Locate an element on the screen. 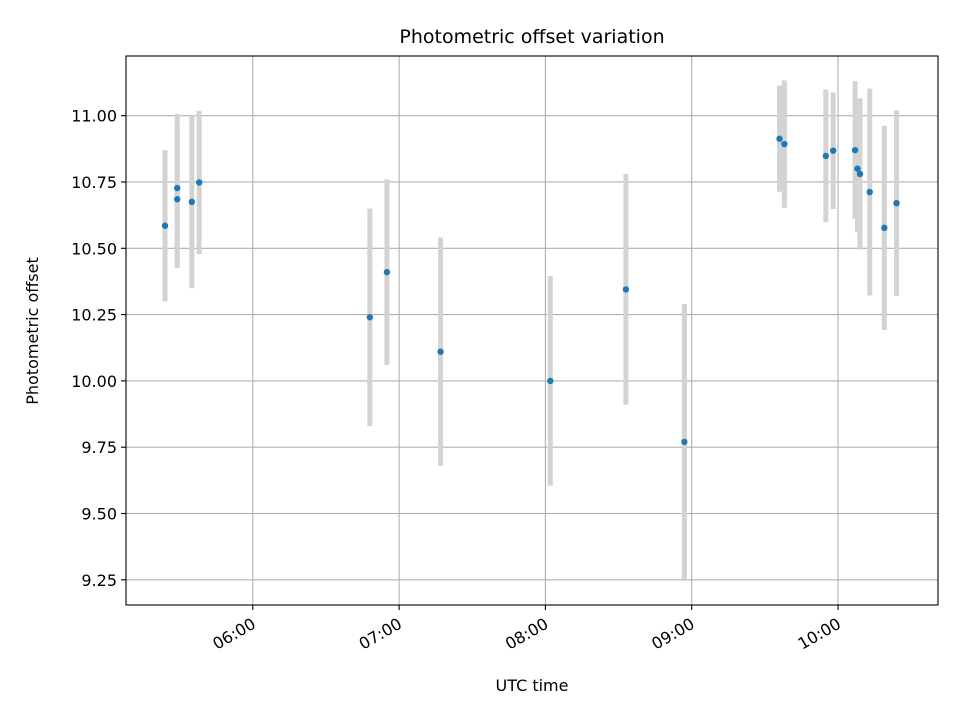 The image size is (960, 720). y-tick-label: 10.50 is located at coordinates (94, 248).